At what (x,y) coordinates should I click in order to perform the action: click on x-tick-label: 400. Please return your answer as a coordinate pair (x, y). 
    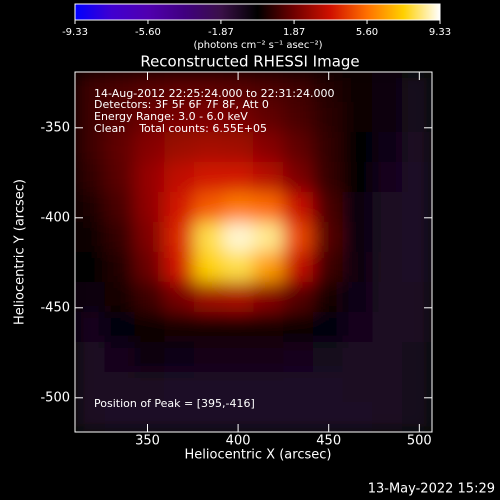
    Looking at the image, I should click on (238, 441).